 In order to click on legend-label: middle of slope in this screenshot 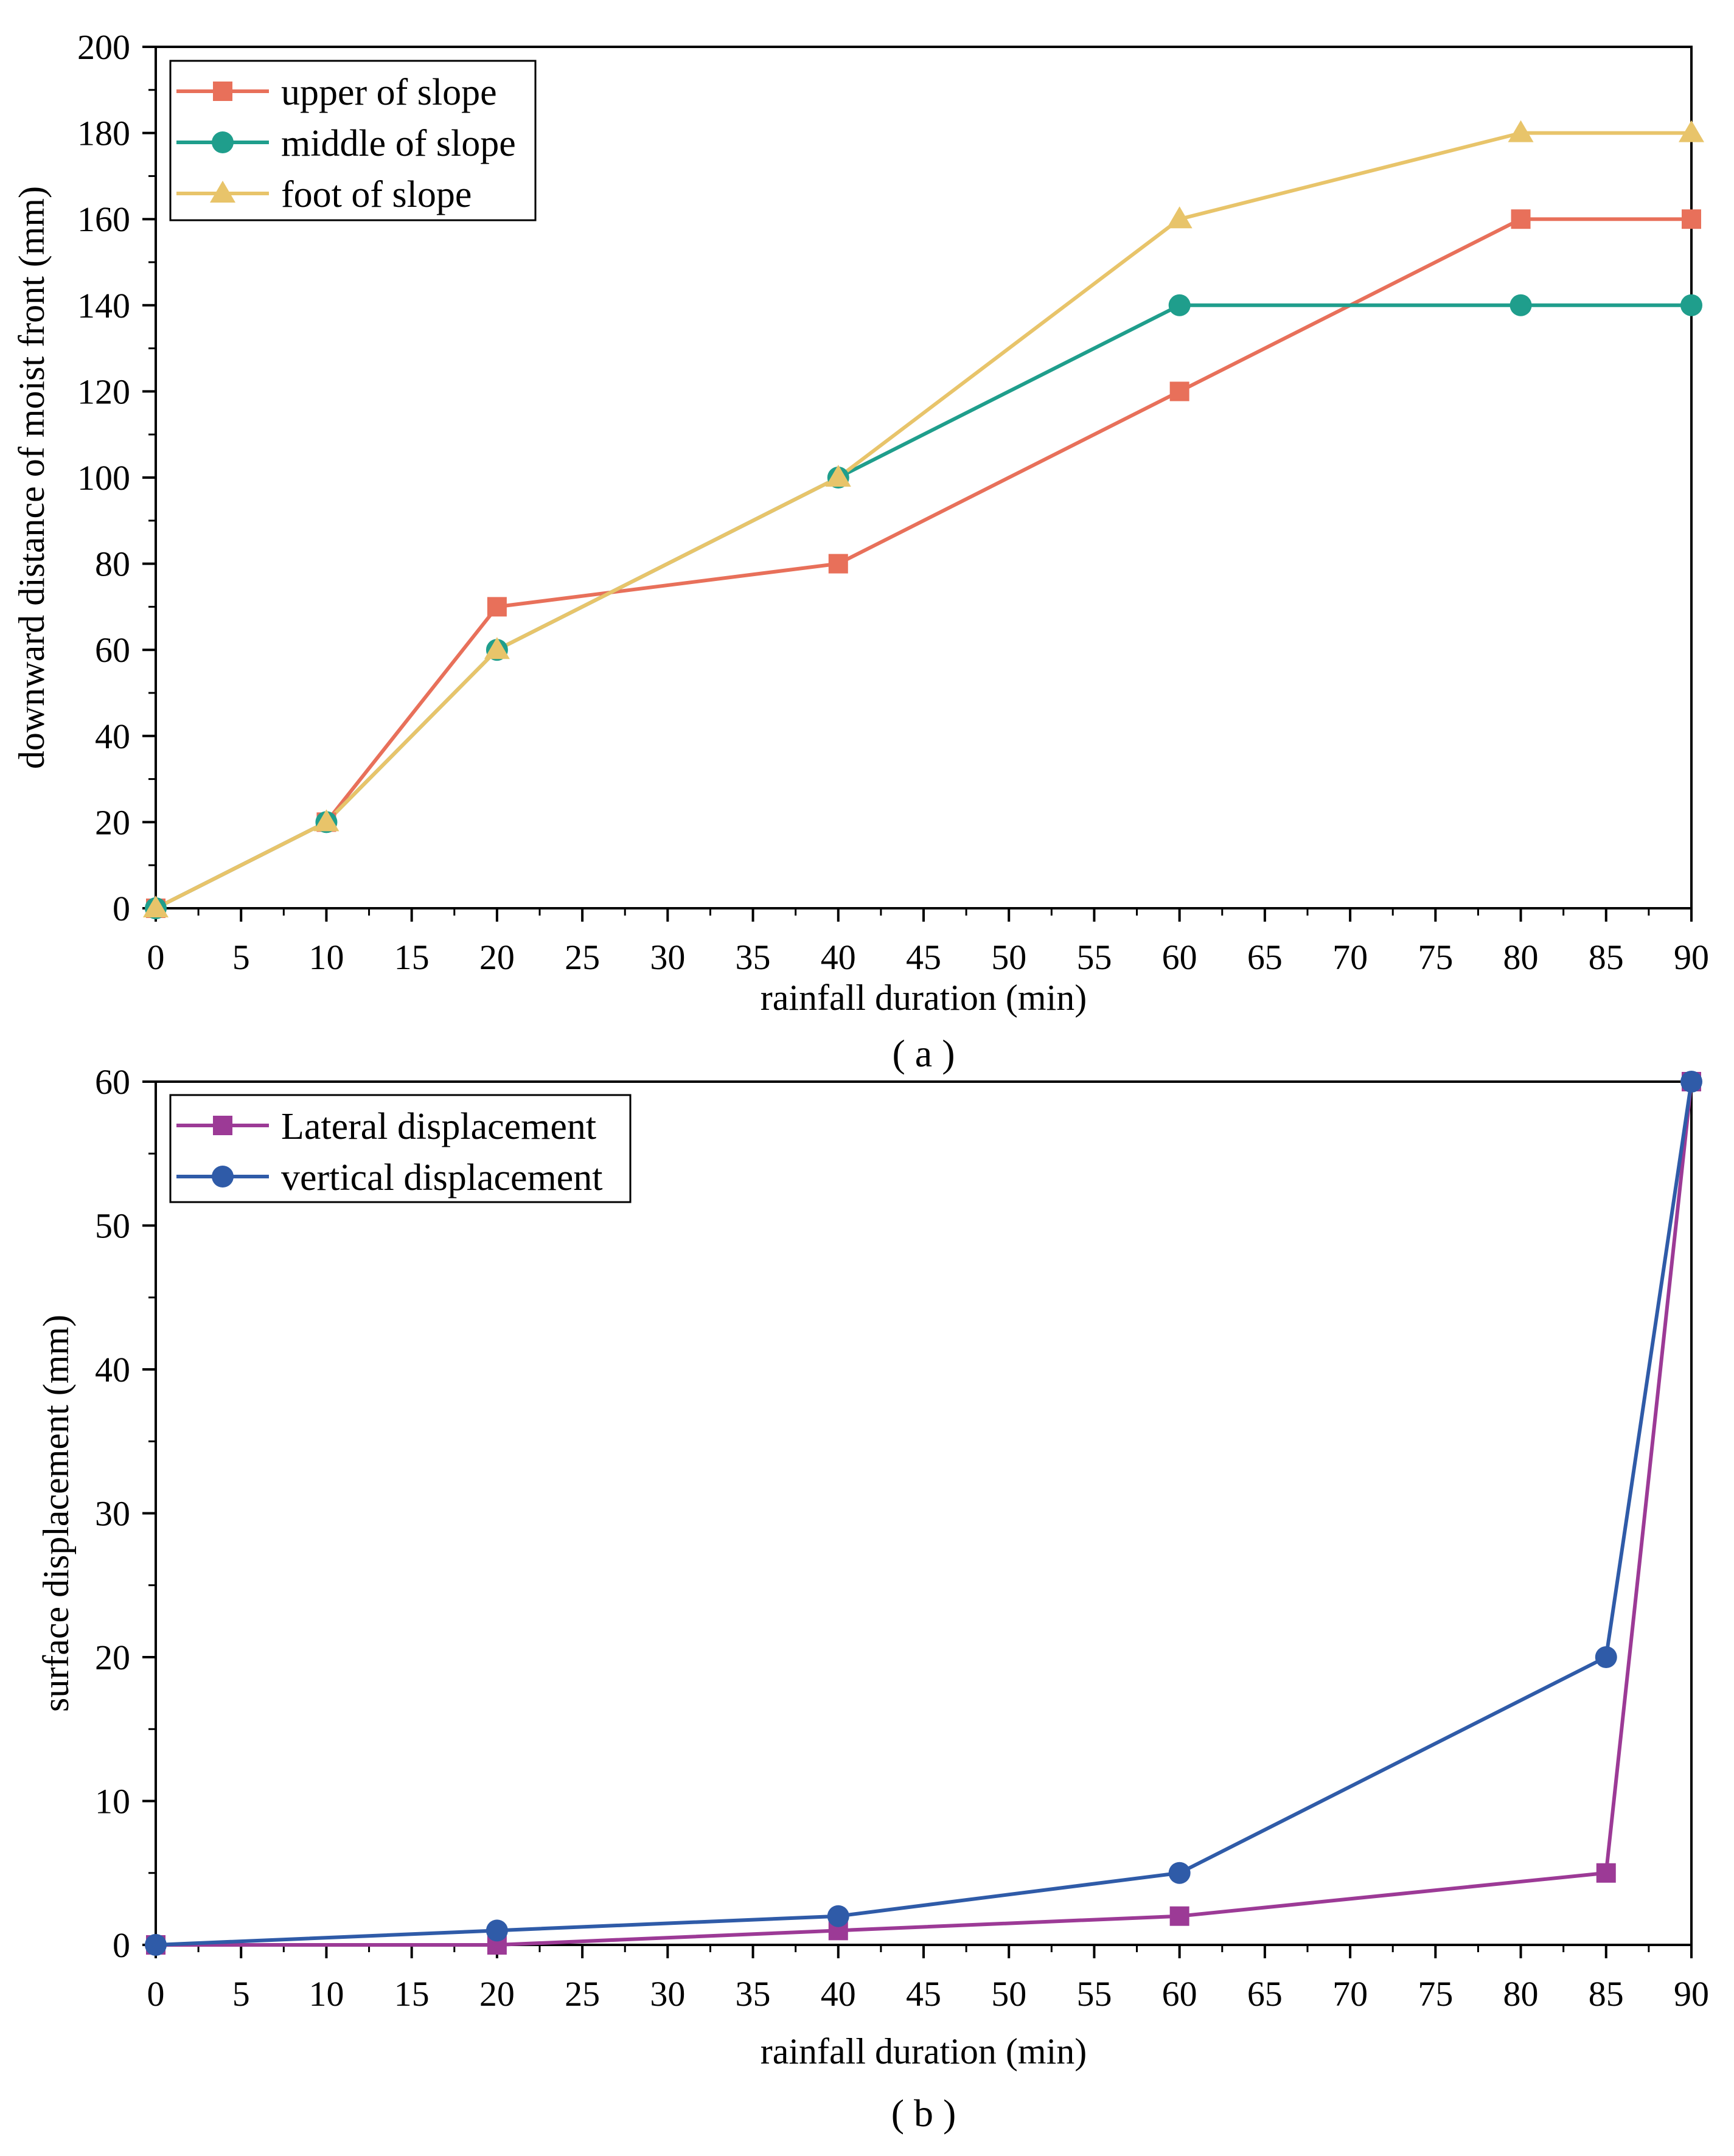, I will do `click(398, 143)`.